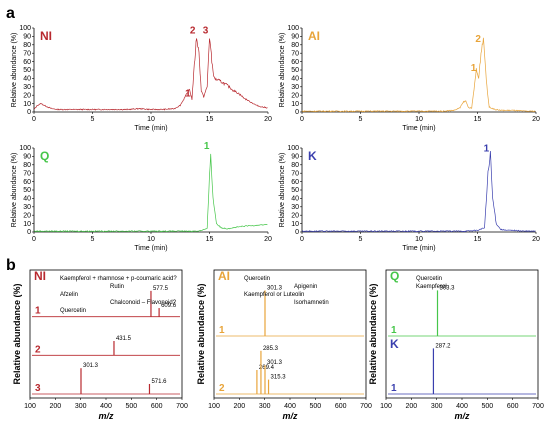 The height and width of the screenshot is (422, 550). What do you see at coordinates (206, 30) in the screenshot?
I see `peak-label: 3` at bounding box center [206, 30].